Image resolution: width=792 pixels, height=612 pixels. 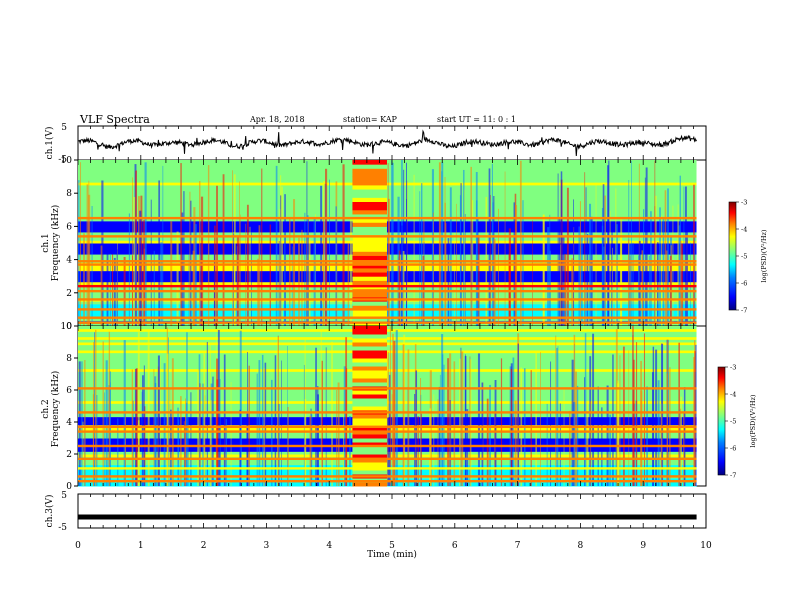 I want to click on x-tick-label: 5, so click(x=392, y=546).